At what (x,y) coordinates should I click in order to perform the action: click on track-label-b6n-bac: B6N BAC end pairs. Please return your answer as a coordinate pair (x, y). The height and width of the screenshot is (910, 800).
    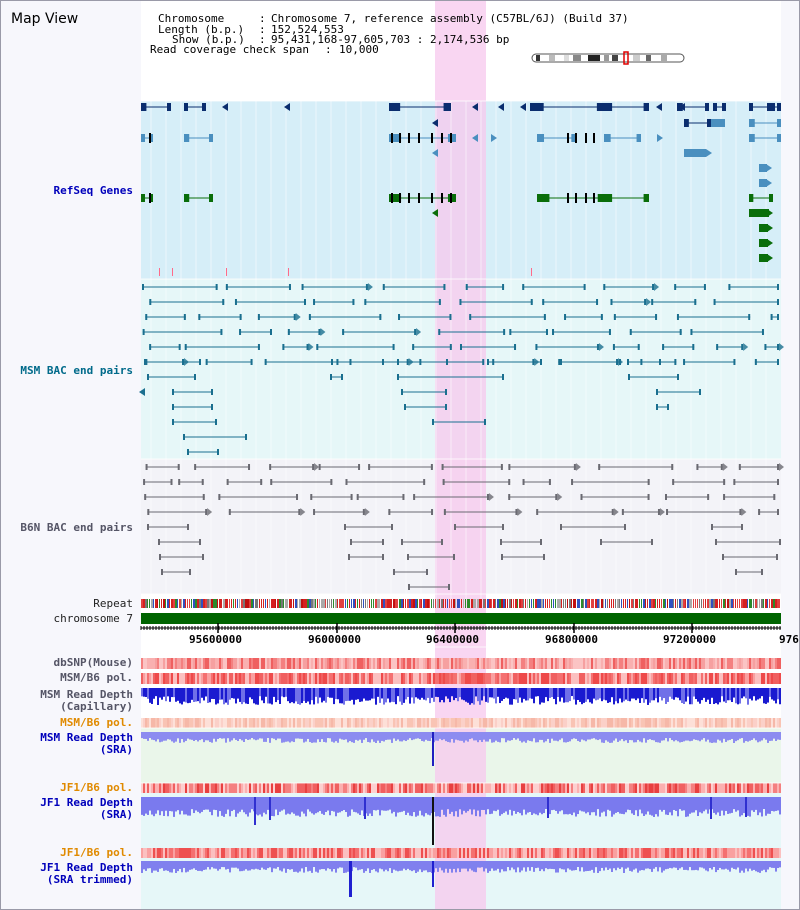
    Looking at the image, I should click on (76, 527).